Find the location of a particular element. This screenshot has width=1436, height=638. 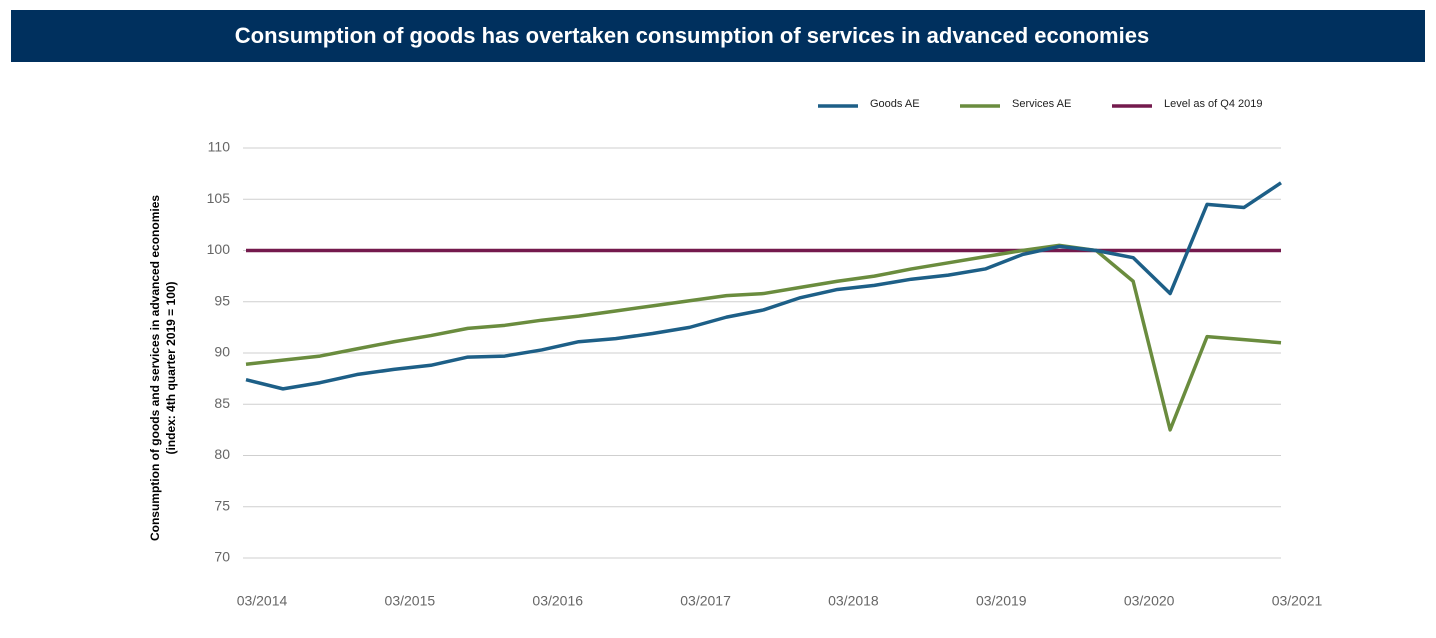

y-tick-label: 80 is located at coordinates (222, 454).